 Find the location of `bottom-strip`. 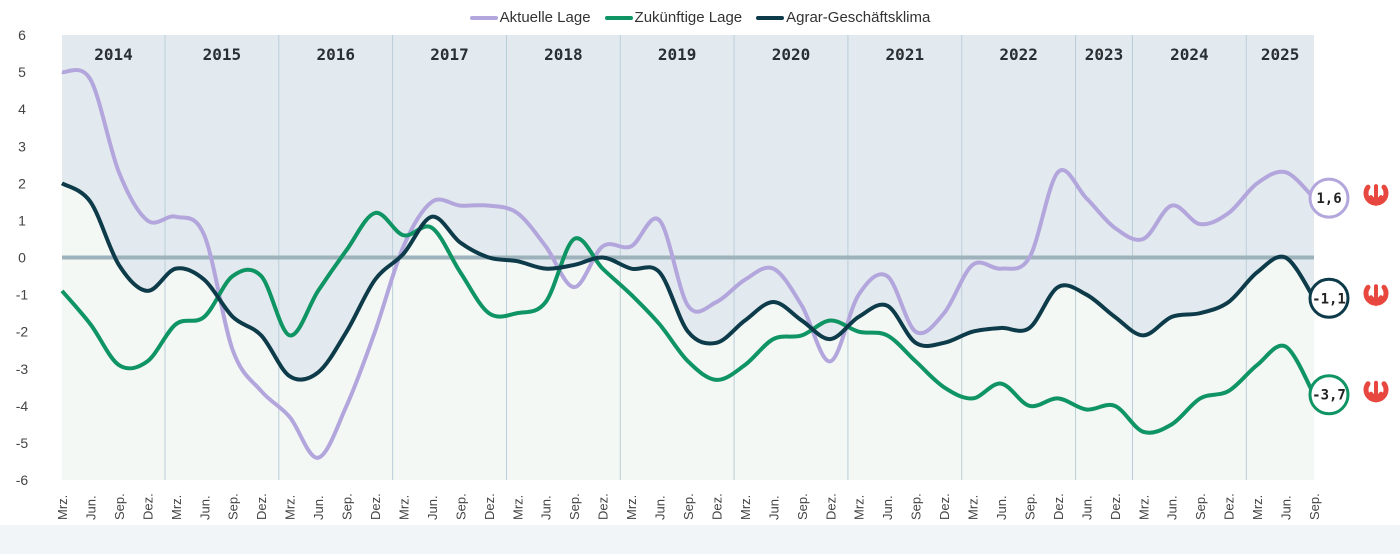

bottom-strip is located at coordinates (700, 539).